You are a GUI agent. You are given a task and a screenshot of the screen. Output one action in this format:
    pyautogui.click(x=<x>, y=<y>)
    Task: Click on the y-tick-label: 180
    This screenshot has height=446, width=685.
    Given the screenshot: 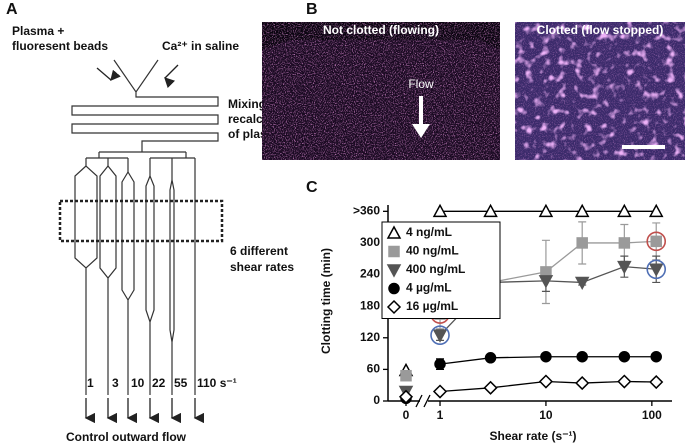 What is the action you would take?
    pyautogui.click(x=370, y=305)
    